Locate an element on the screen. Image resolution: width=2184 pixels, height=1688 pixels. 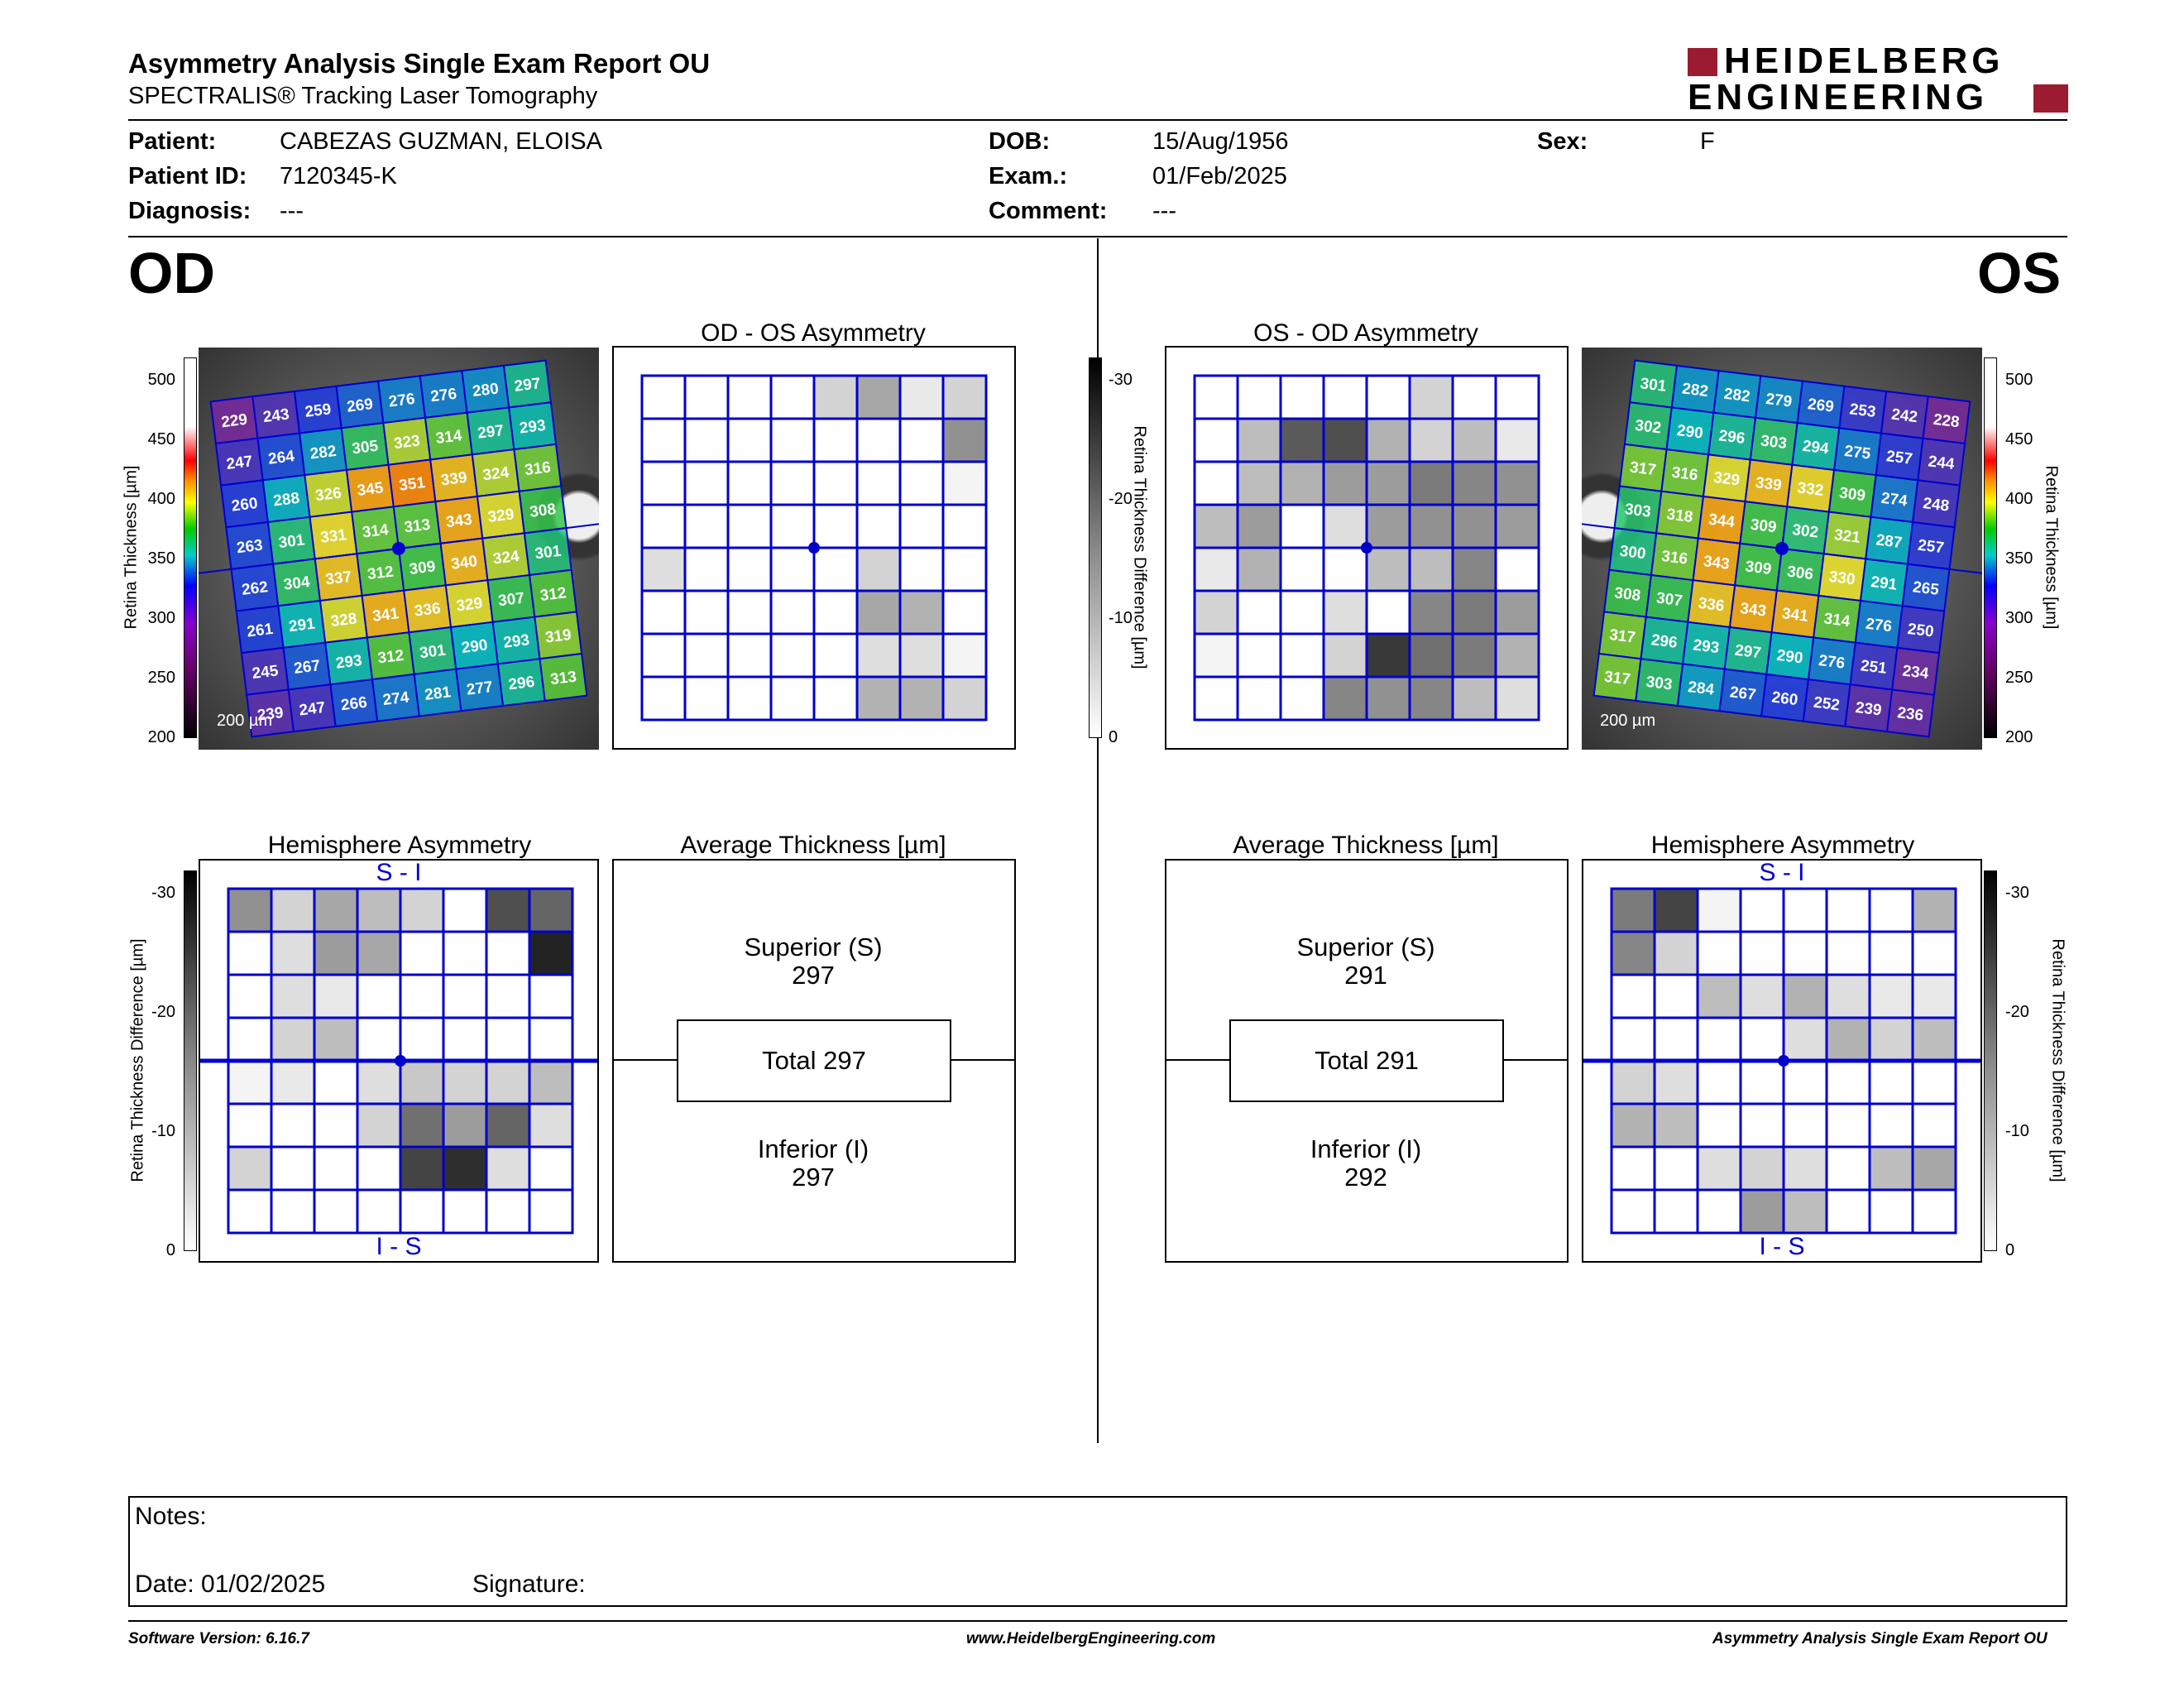
od-fundus-value: 313 is located at coordinates (417, 526).